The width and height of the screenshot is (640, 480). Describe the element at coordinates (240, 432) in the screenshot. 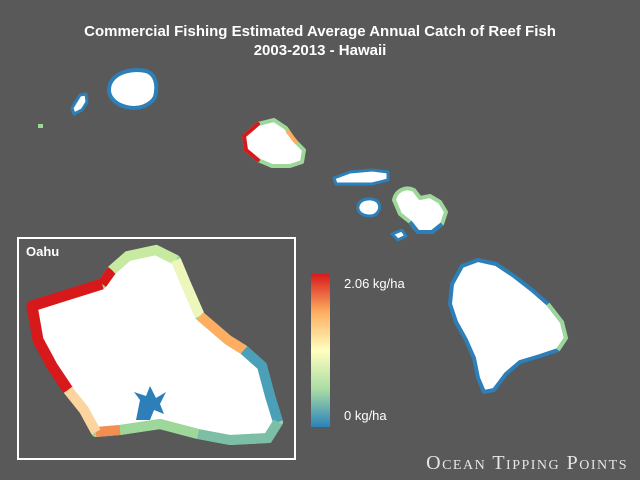

I see `oahu-inset-southeast-shore` at that location.